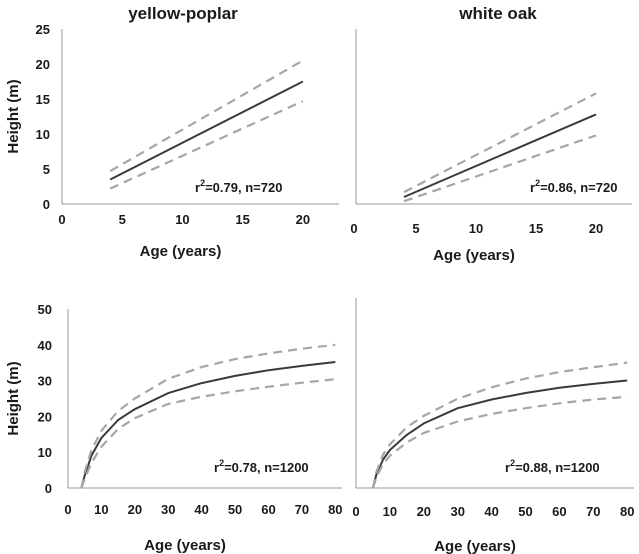  What do you see at coordinates (43, 64) in the screenshot?
I see `panel-1-y-tick-label: 20` at bounding box center [43, 64].